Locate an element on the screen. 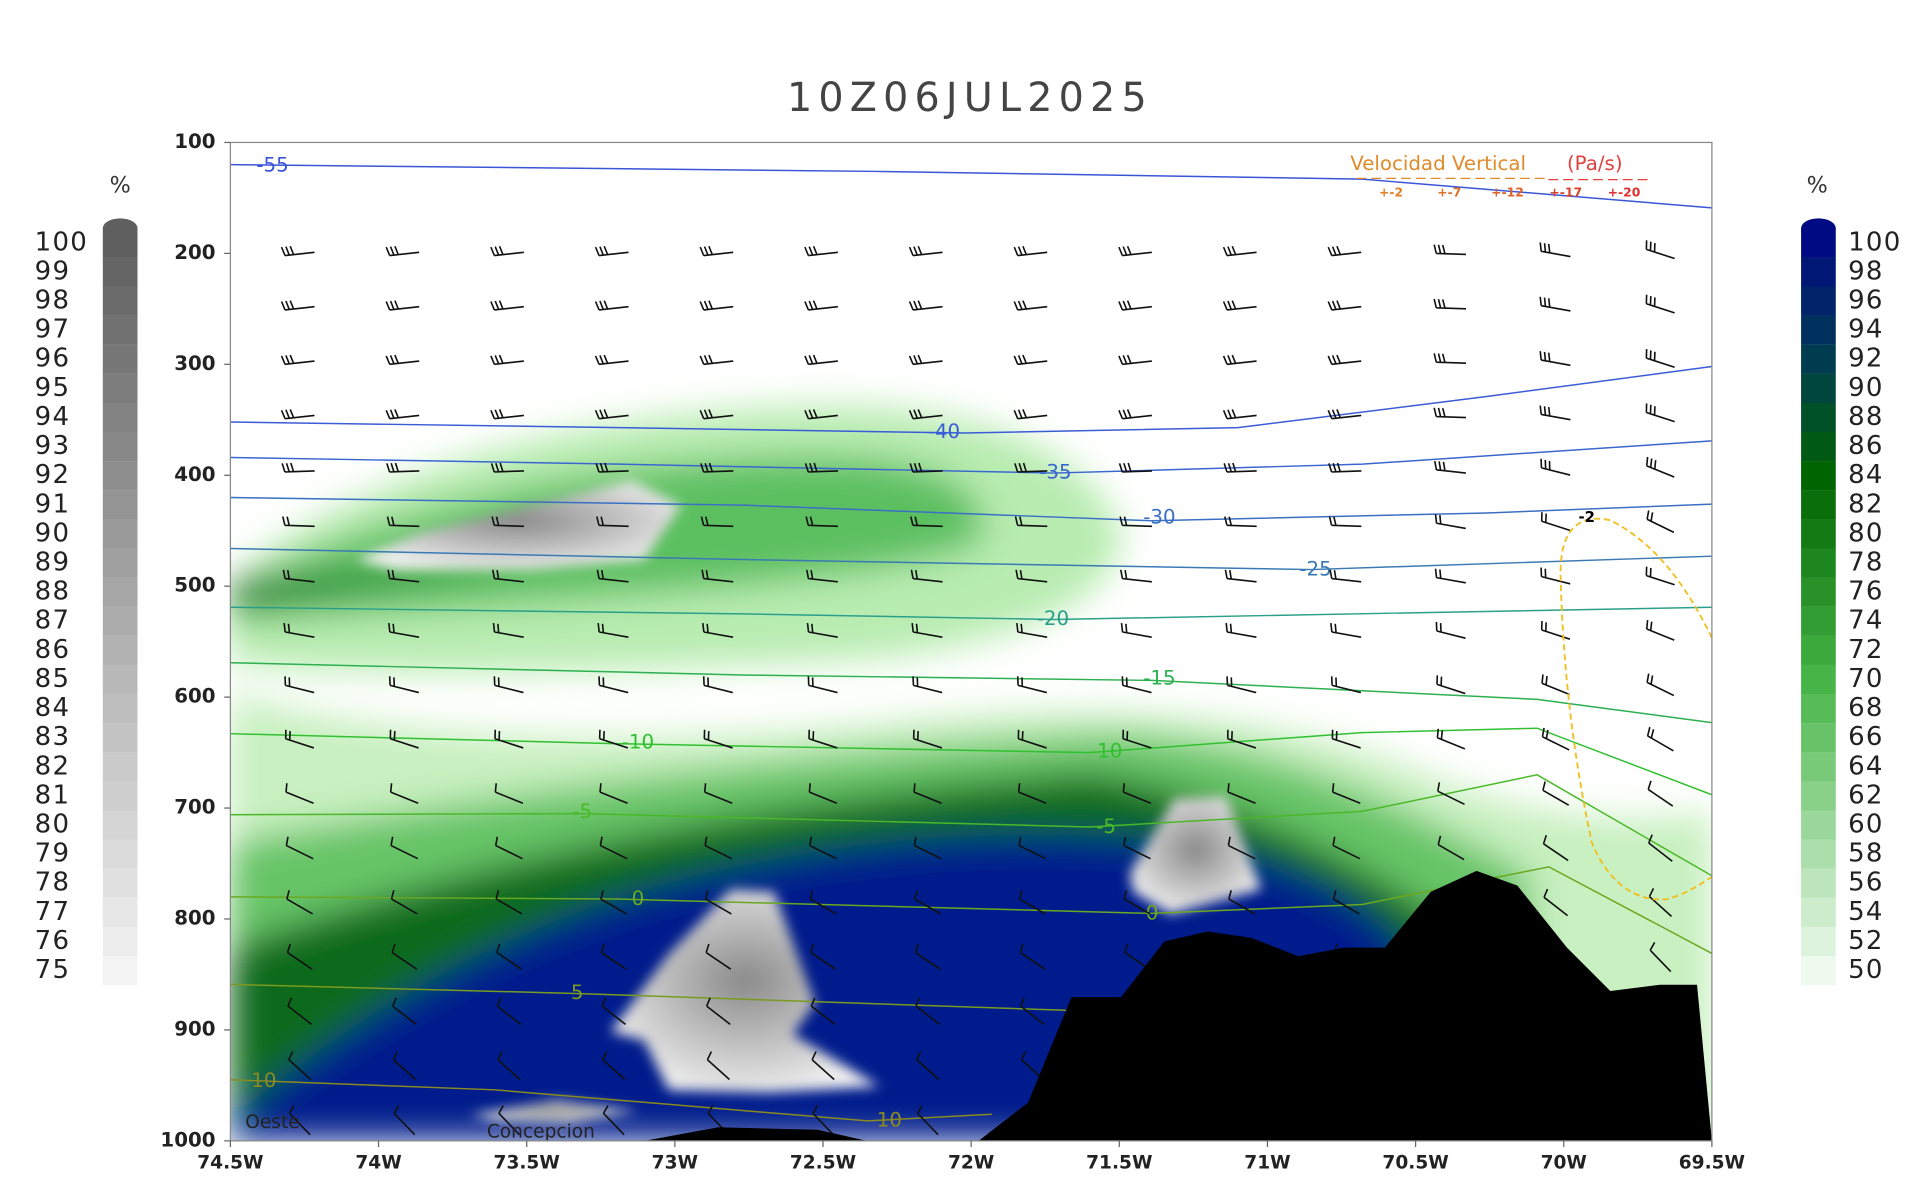 The image size is (1920, 1200). colorbar-label: 50 is located at coordinates (1866, 970).